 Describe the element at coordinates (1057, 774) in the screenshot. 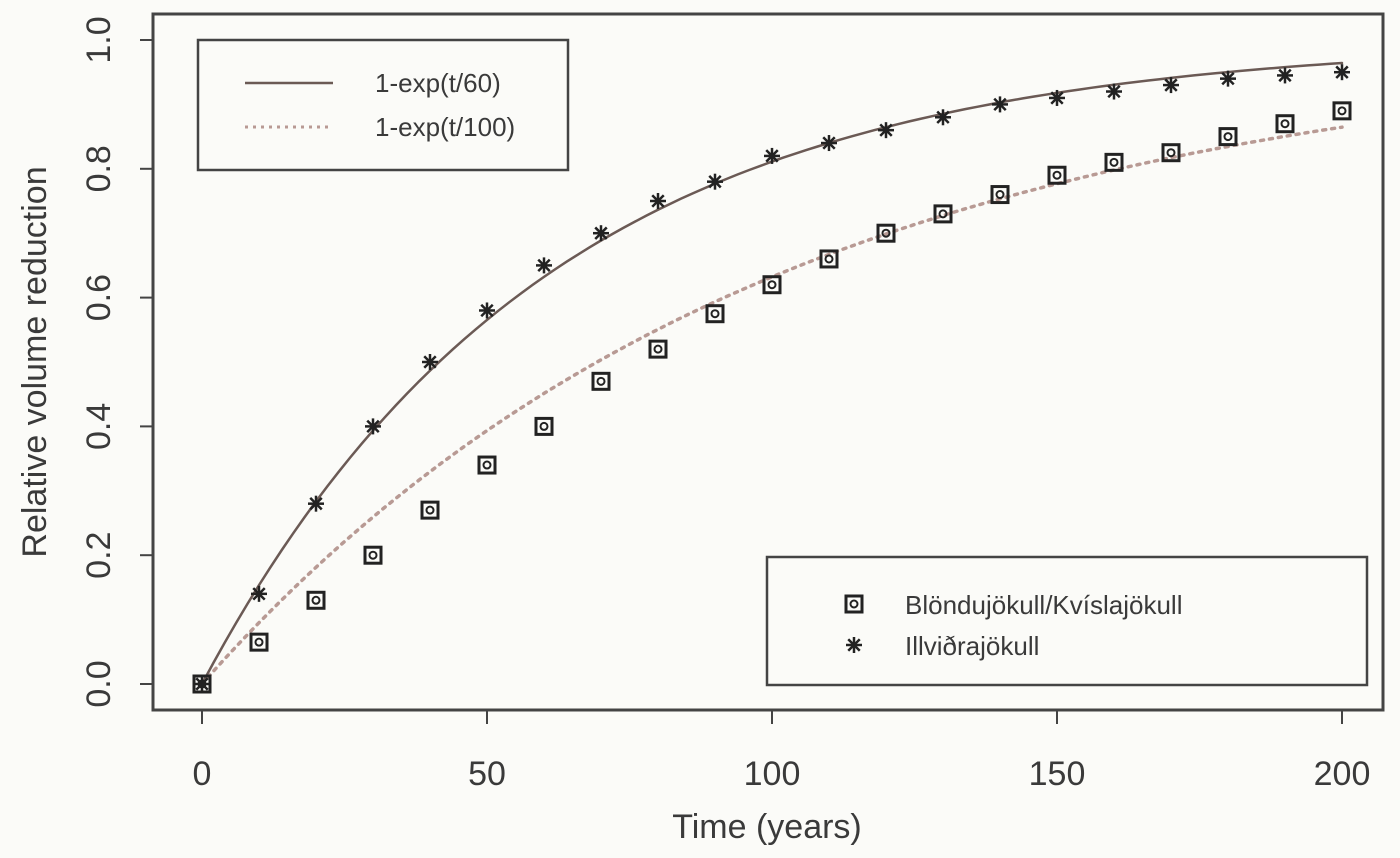

I see `x-tick-label: 150` at that location.